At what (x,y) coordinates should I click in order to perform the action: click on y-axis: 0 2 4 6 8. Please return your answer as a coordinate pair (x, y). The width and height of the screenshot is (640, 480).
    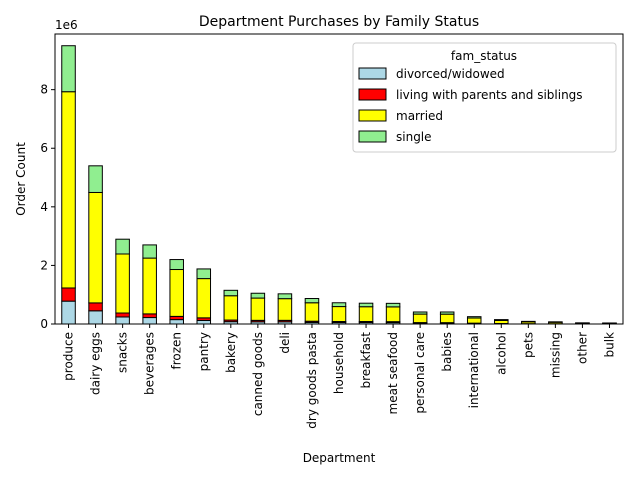
    Looking at the image, I should click on (47, 207).